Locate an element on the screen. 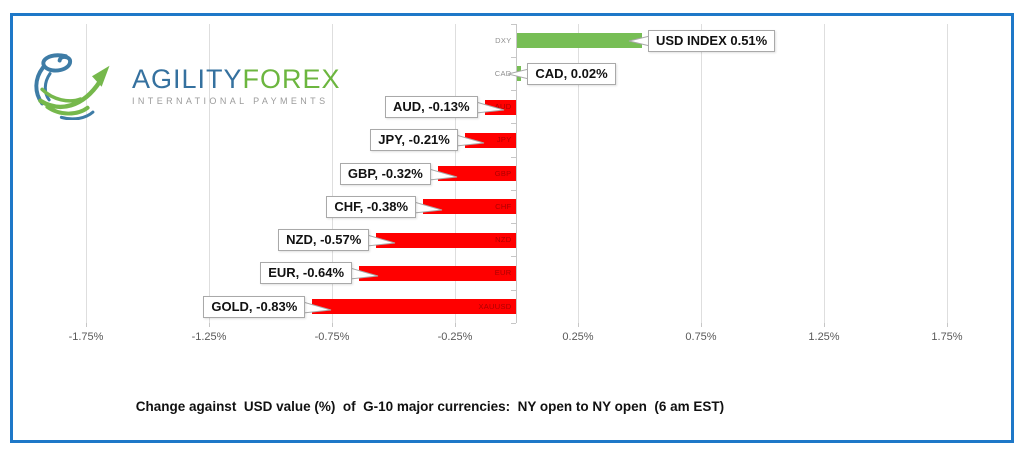  logo-text: AGILITYFOREX INTERNATIONAL PAYMENTS is located at coordinates (236, 85).